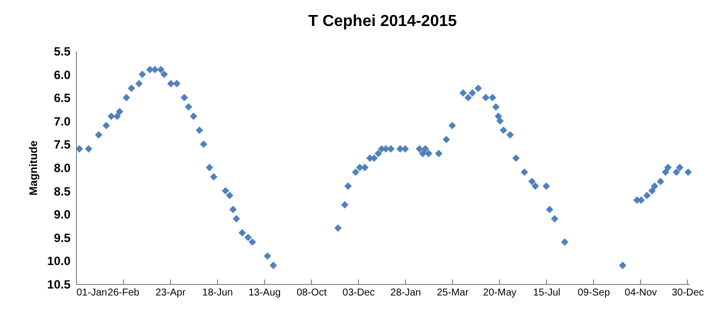 Image resolution: width=723 pixels, height=318 pixels. Describe the element at coordinates (171, 293) in the screenshot. I see `x-tick-label: 23-Apr` at that location.